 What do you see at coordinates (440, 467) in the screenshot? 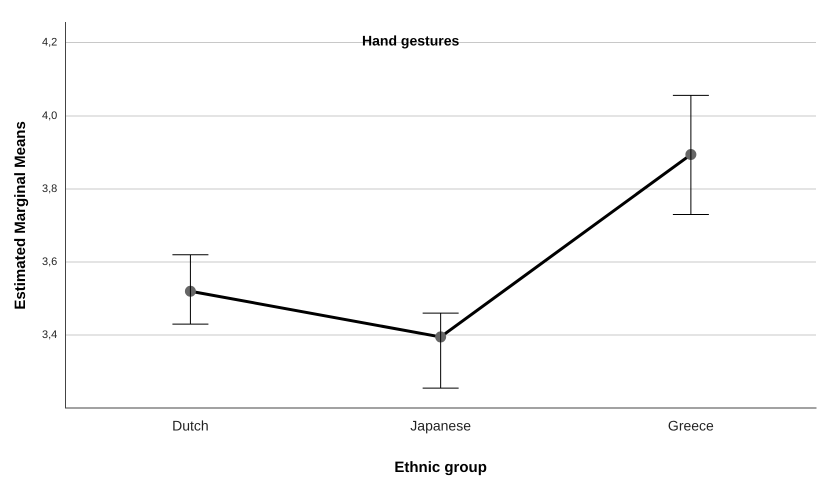
I see `x-axis-title: Ethnic group` at bounding box center [440, 467].